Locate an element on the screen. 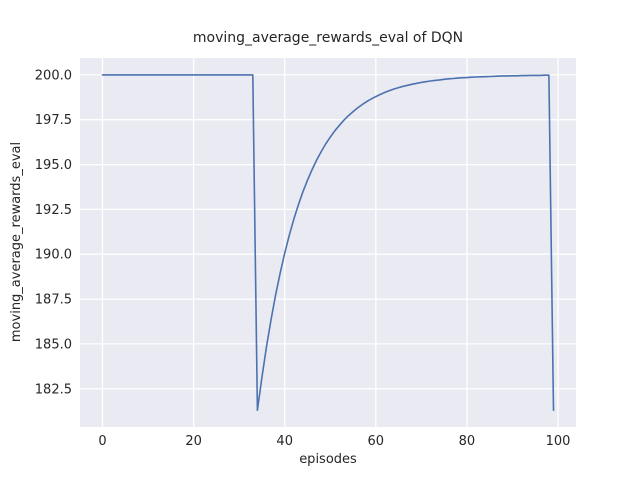  y-tick-label: 195.0 is located at coordinates (53, 165).